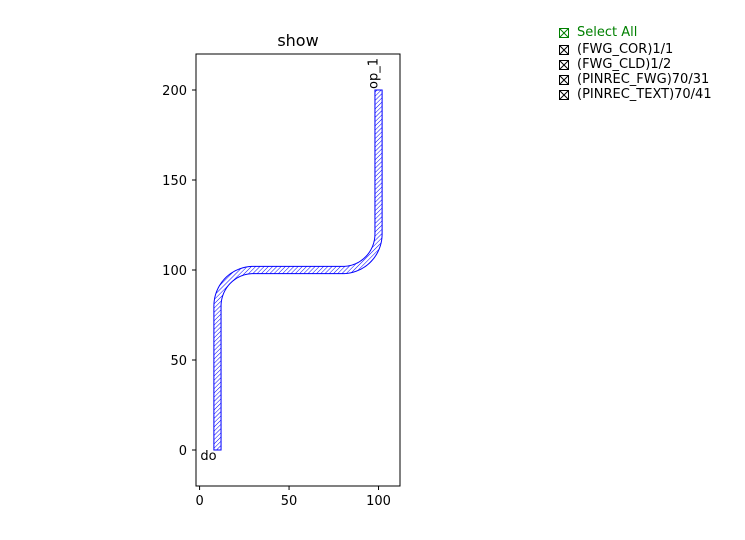 This screenshot has height=540, width=745. What do you see at coordinates (607, 32) in the screenshot?
I see `select-all-label: Select All` at bounding box center [607, 32].